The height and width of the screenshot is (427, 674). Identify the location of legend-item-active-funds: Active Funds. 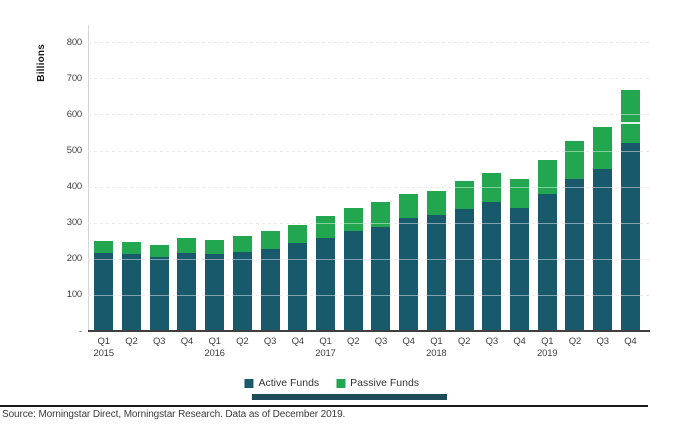
(281, 383).